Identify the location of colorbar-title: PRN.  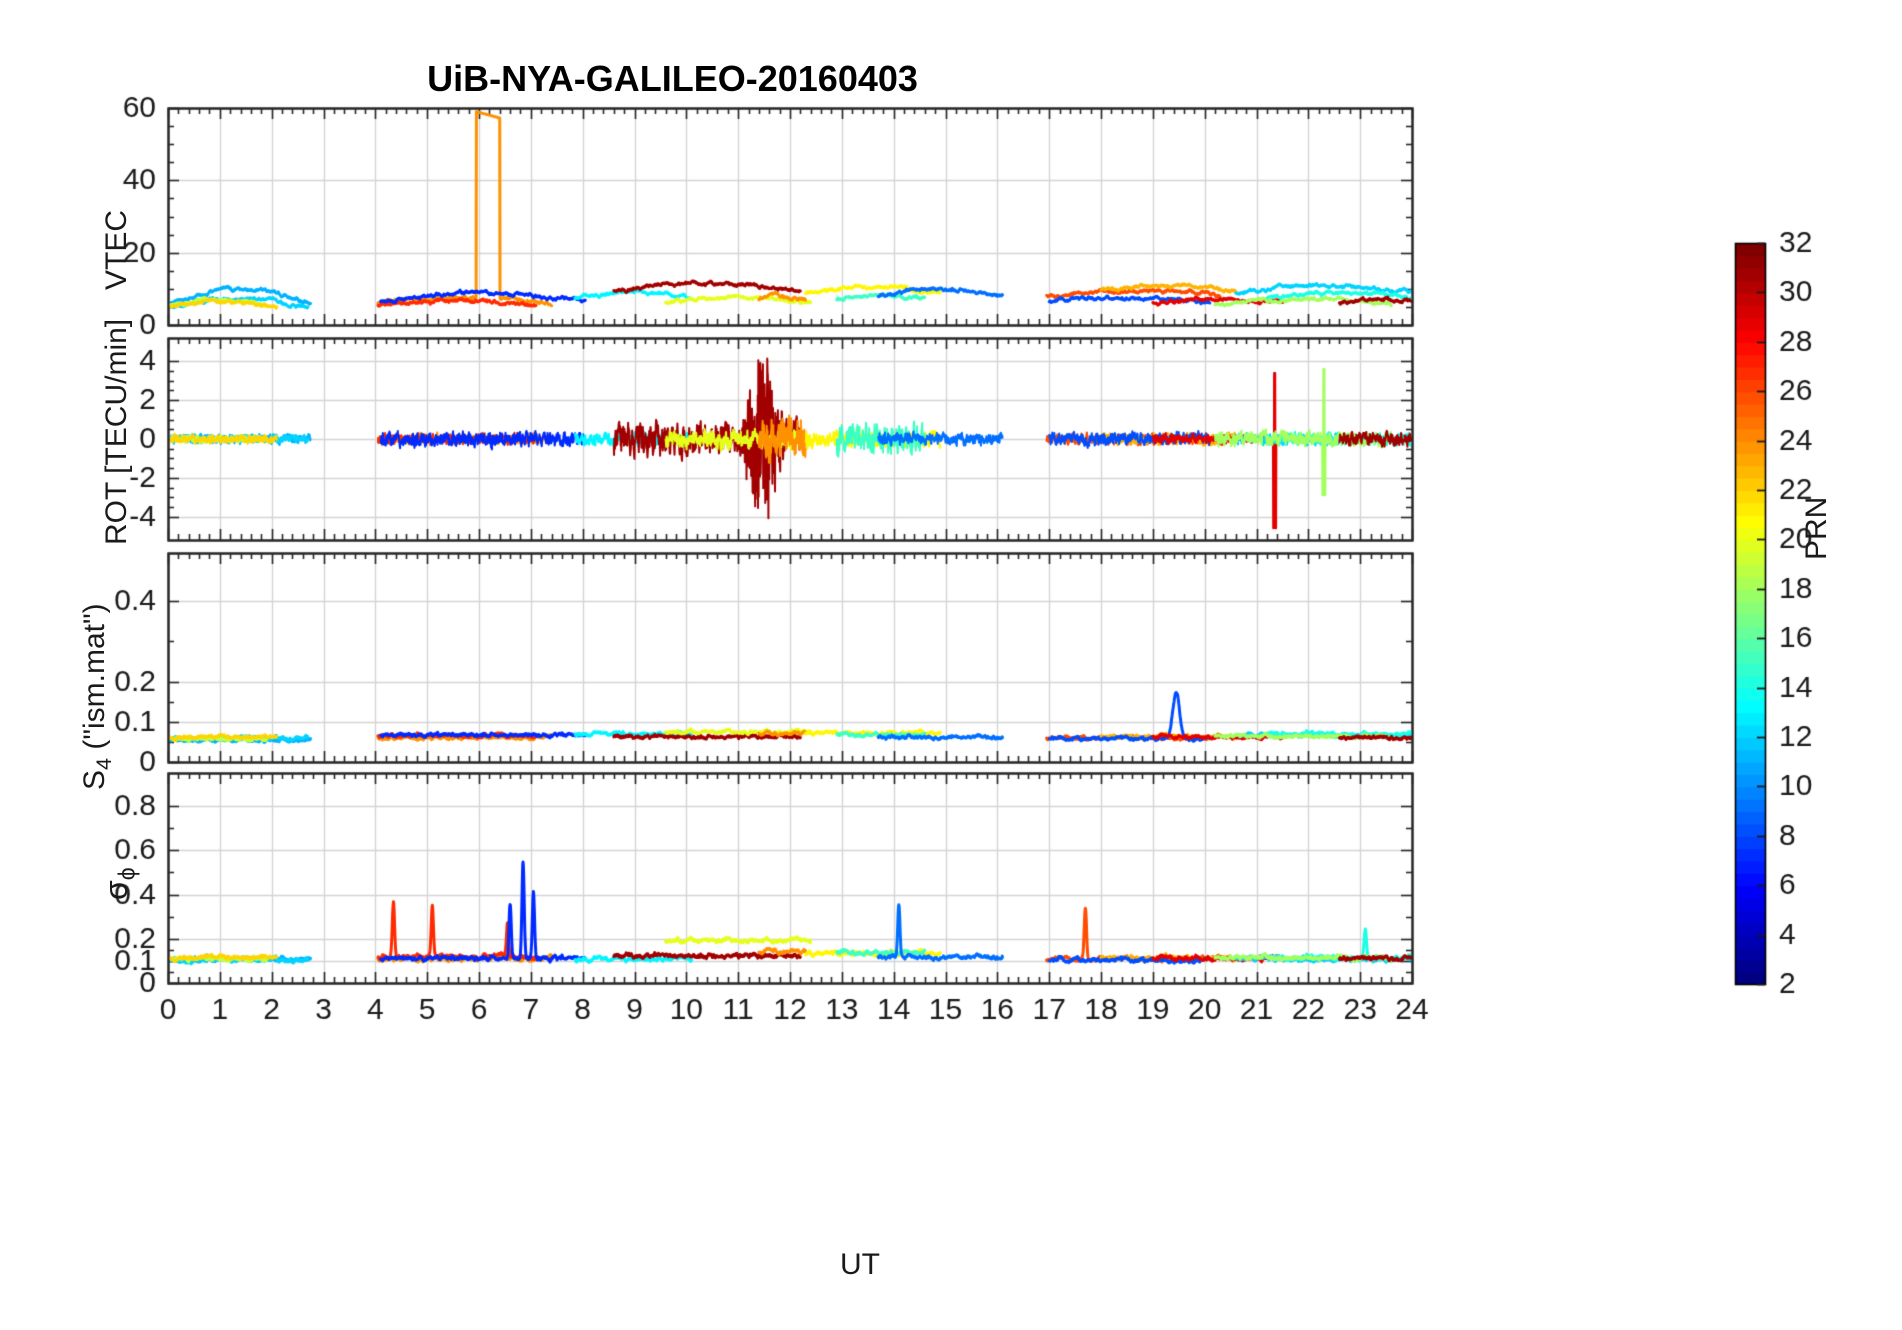
(1816, 528).